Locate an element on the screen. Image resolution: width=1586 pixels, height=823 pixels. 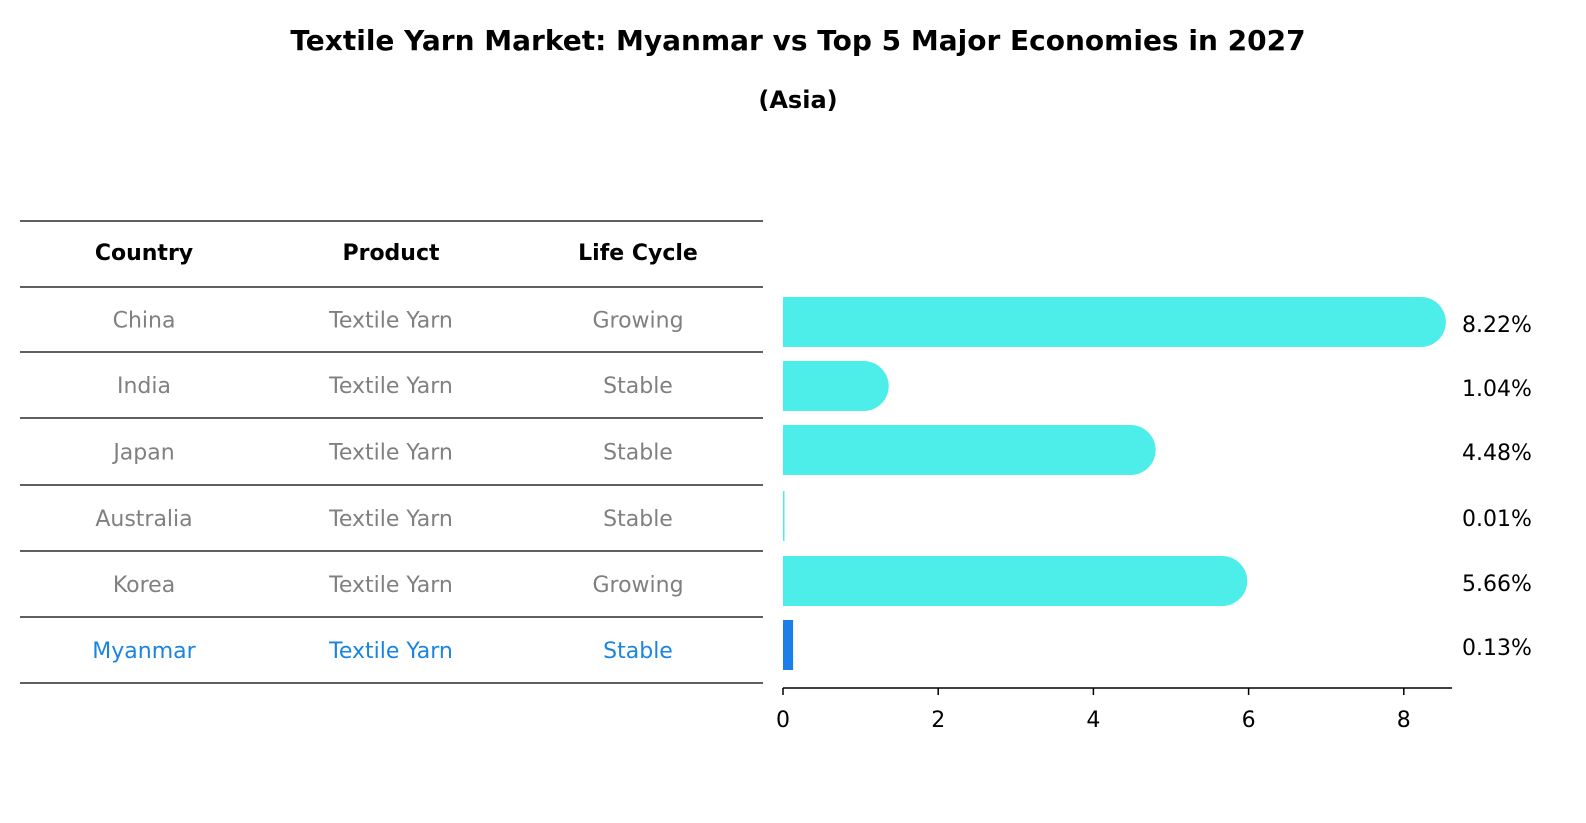
x-tick-label: 4 is located at coordinates (1093, 720).